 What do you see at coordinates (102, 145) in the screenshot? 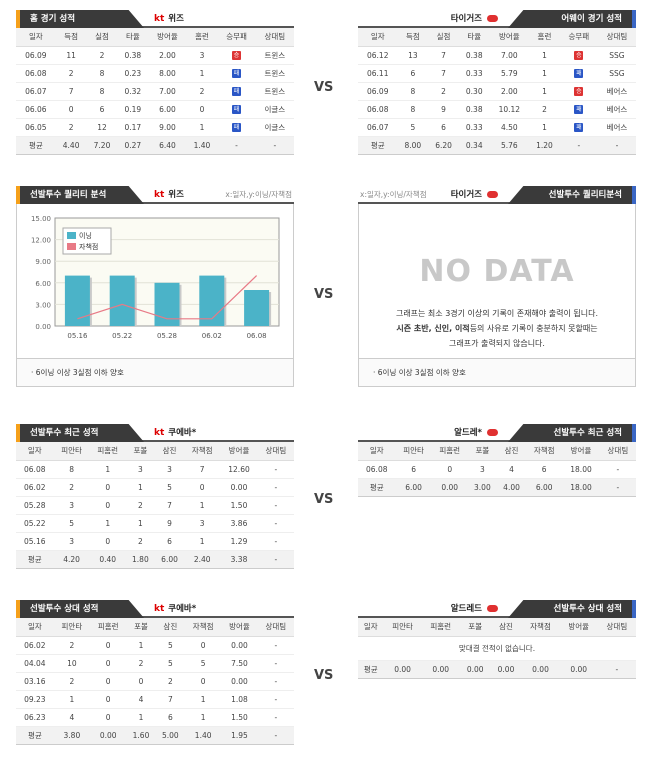
I see `avg-cell: 7.20` at bounding box center [102, 145].